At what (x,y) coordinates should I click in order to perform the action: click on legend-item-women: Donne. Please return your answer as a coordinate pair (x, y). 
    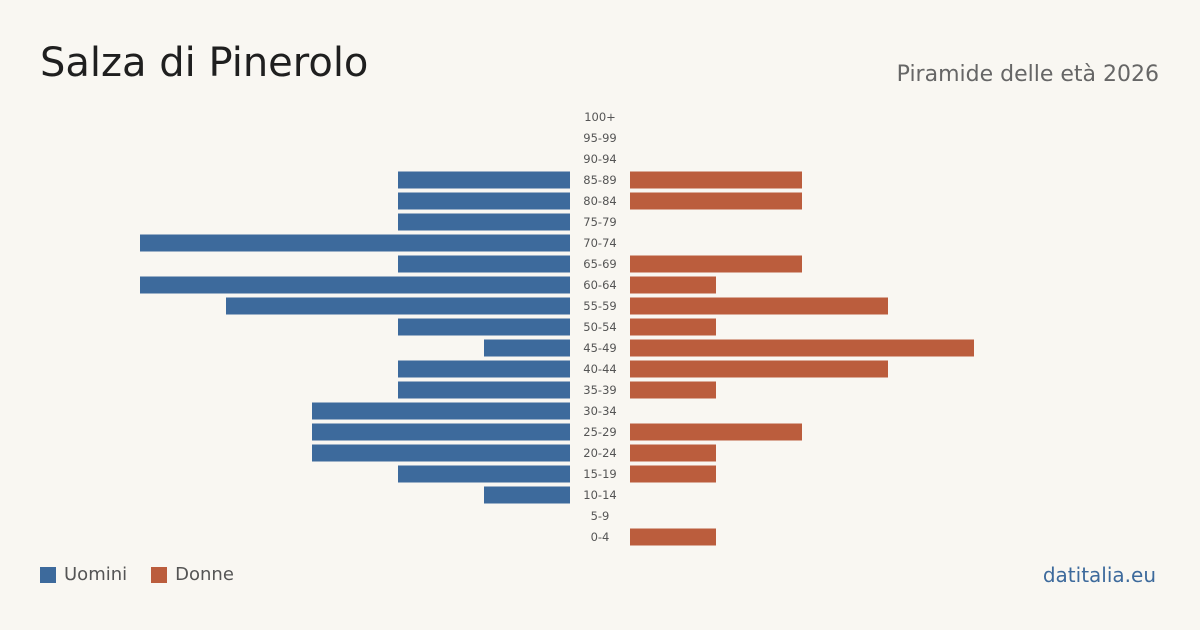
    Looking at the image, I should click on (192, 574).